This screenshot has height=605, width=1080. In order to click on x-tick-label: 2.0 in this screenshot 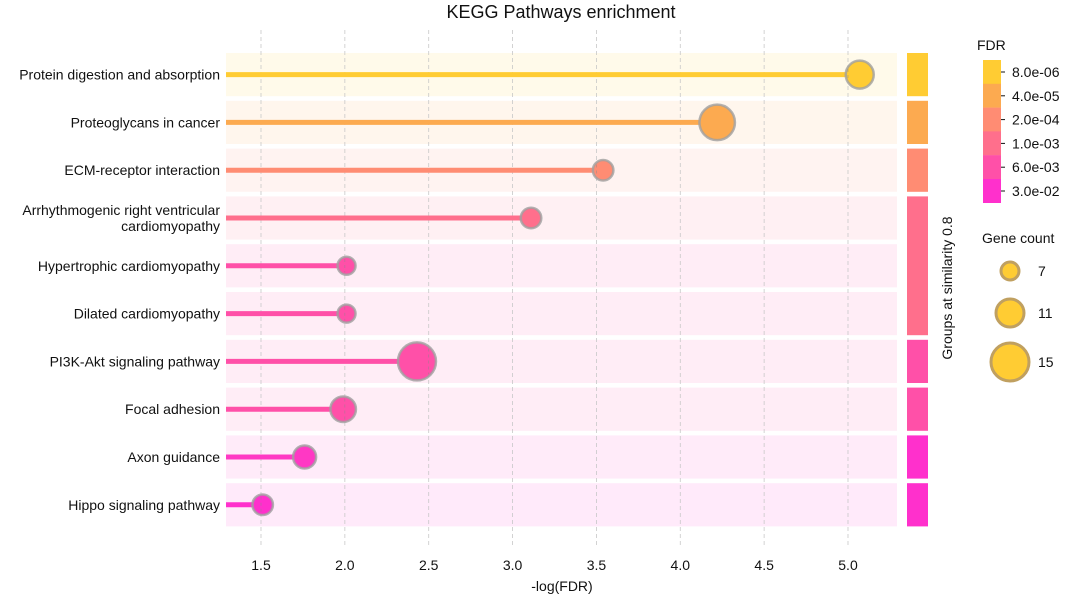, I will do `click(345, 565)`.